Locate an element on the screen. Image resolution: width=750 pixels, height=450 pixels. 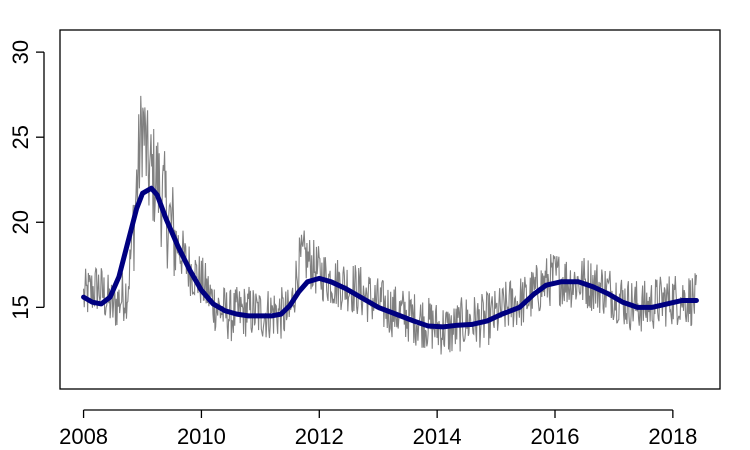
x-tick-label: 2008 is located at coordinates (83, 436).